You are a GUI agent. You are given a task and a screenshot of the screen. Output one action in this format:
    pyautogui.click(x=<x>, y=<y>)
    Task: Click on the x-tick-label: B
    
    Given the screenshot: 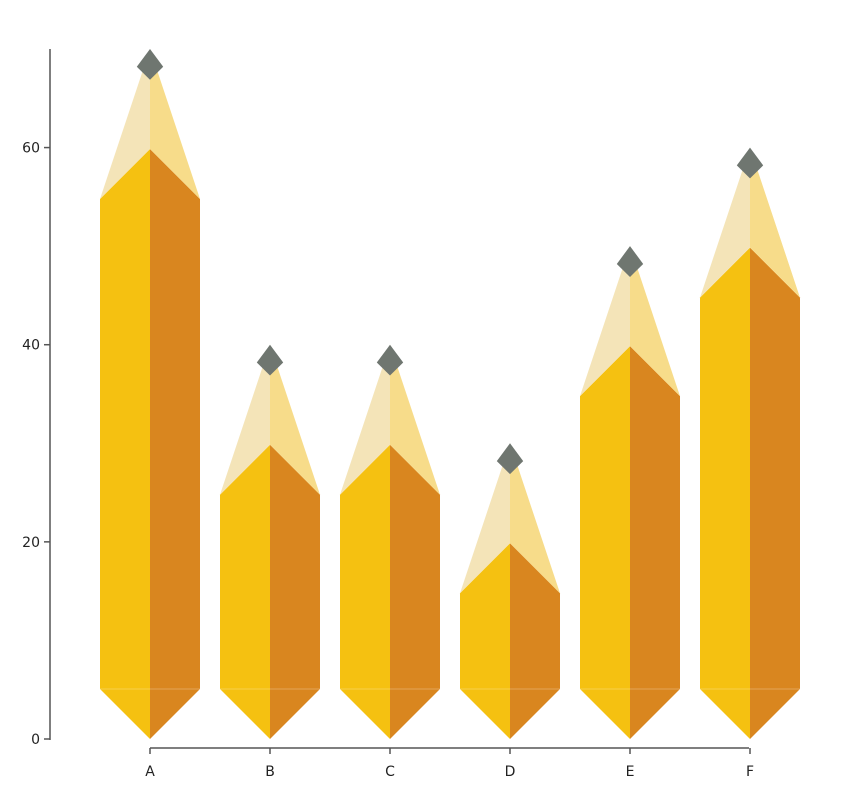 What is the action you would take?
    pyautogui.click(x=270, y=772)
    